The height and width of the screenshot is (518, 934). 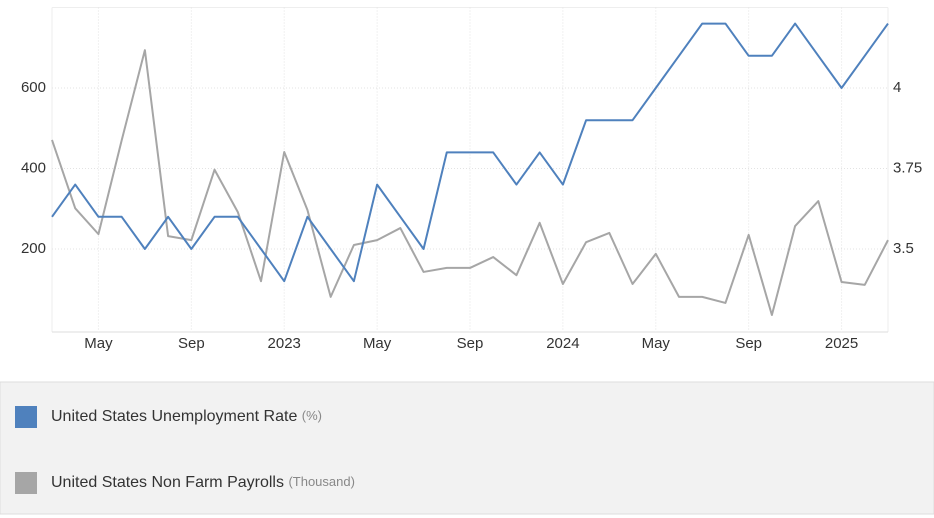 I want to click on y-tick-label: 600, so click(x=33, y=87).